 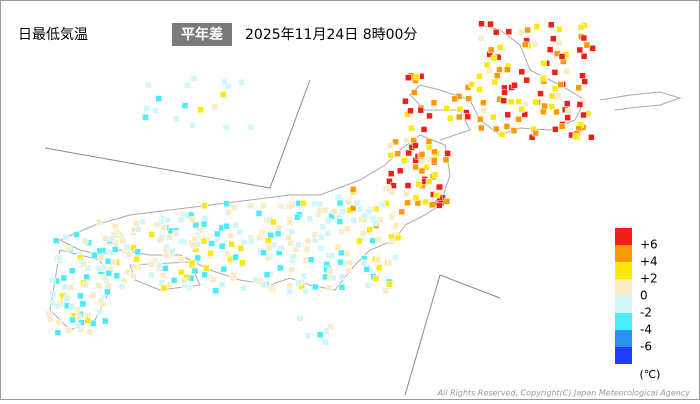 I want to click on legend-label: 0, so click(x=644, y=296).